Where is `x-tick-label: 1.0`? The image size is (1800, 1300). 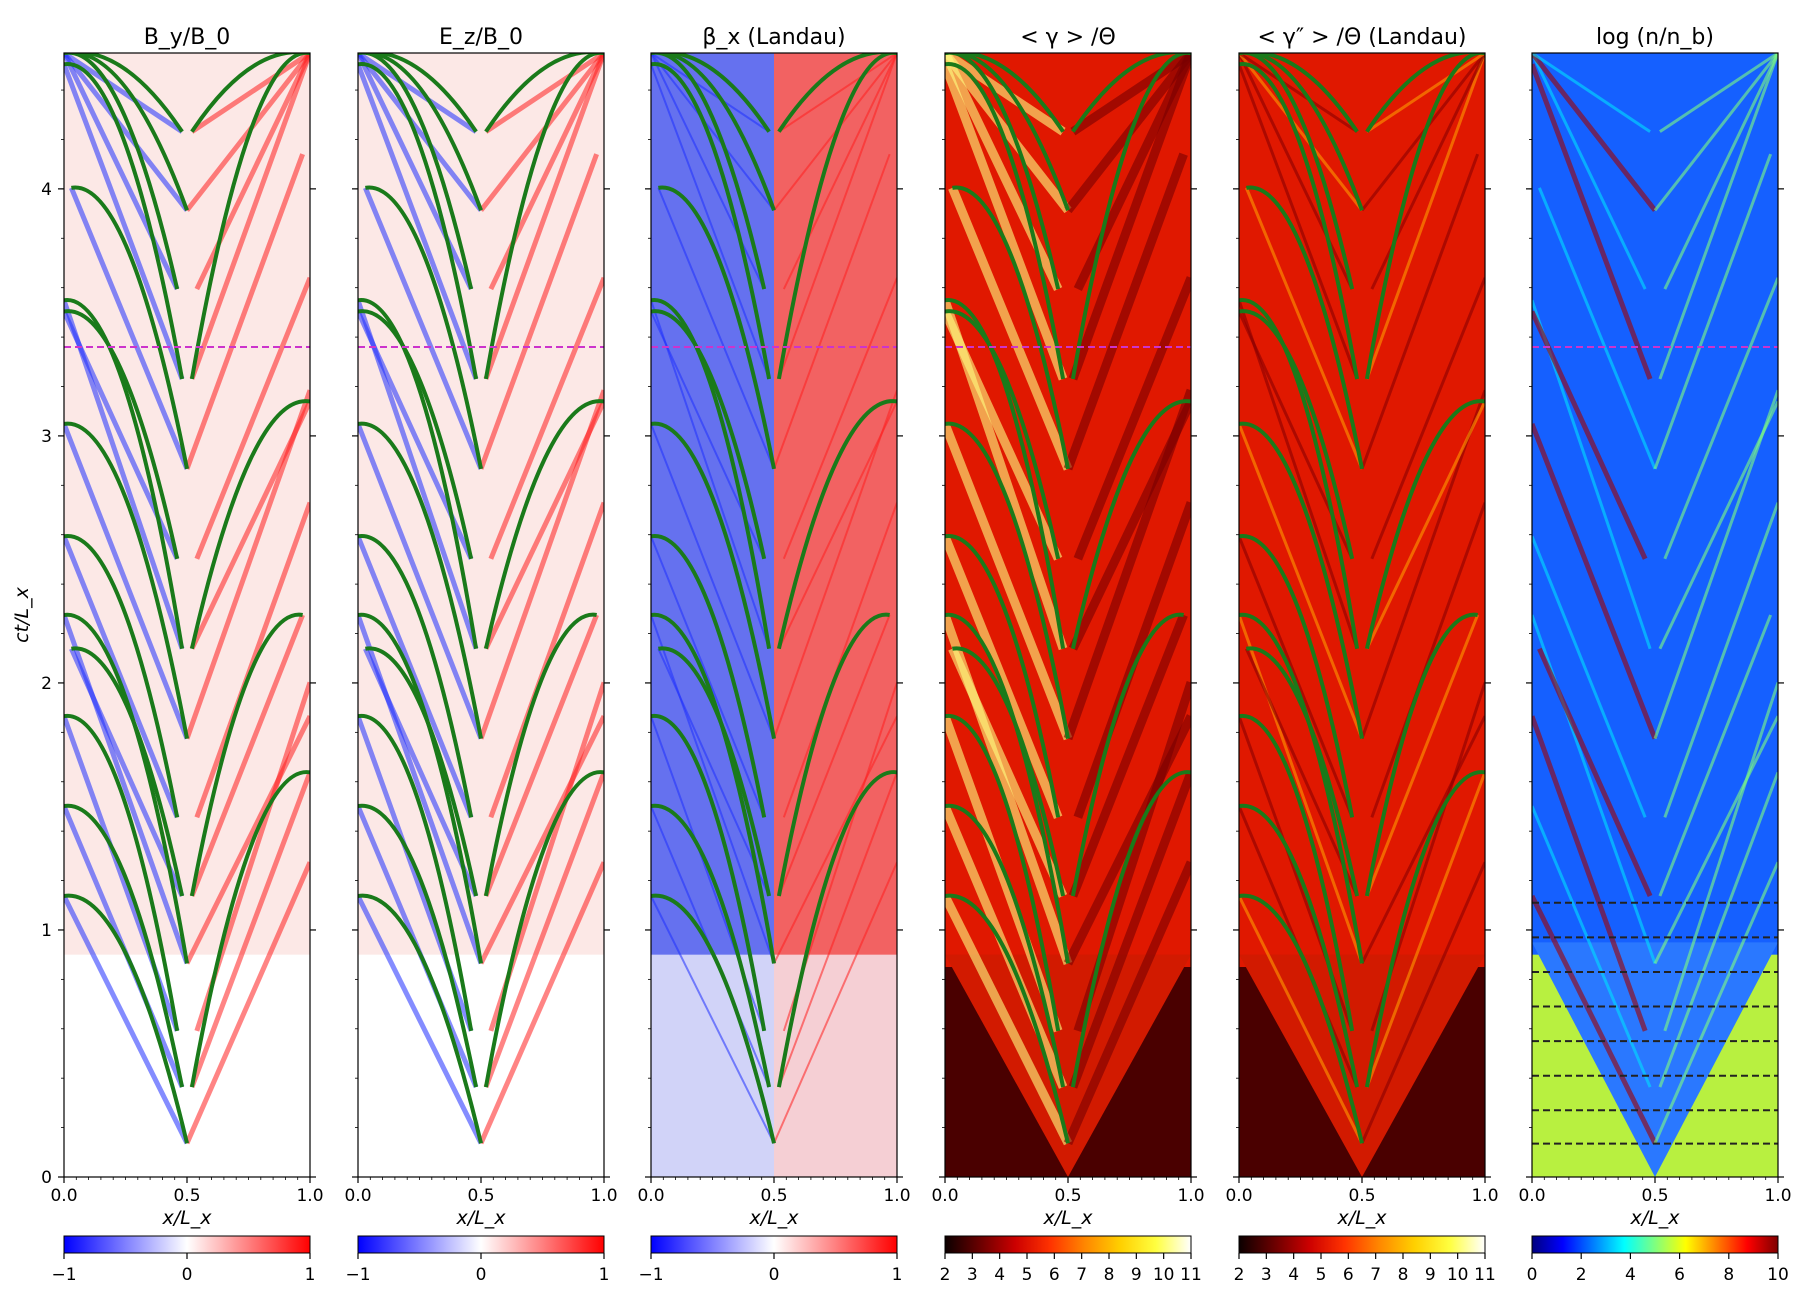 x-tick-label: 1.0 is located at coordinates (603, 1196).